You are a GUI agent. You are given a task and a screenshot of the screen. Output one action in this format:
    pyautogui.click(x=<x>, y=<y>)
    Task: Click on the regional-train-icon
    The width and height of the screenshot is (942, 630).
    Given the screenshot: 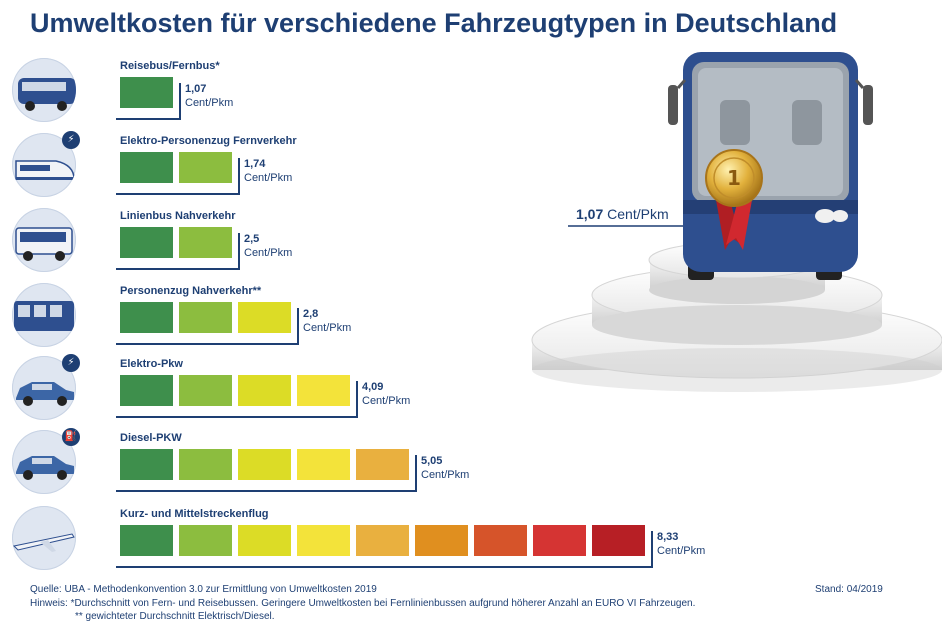 What is the action you would take?
    pyautogui.click(x=44, y=315)
    